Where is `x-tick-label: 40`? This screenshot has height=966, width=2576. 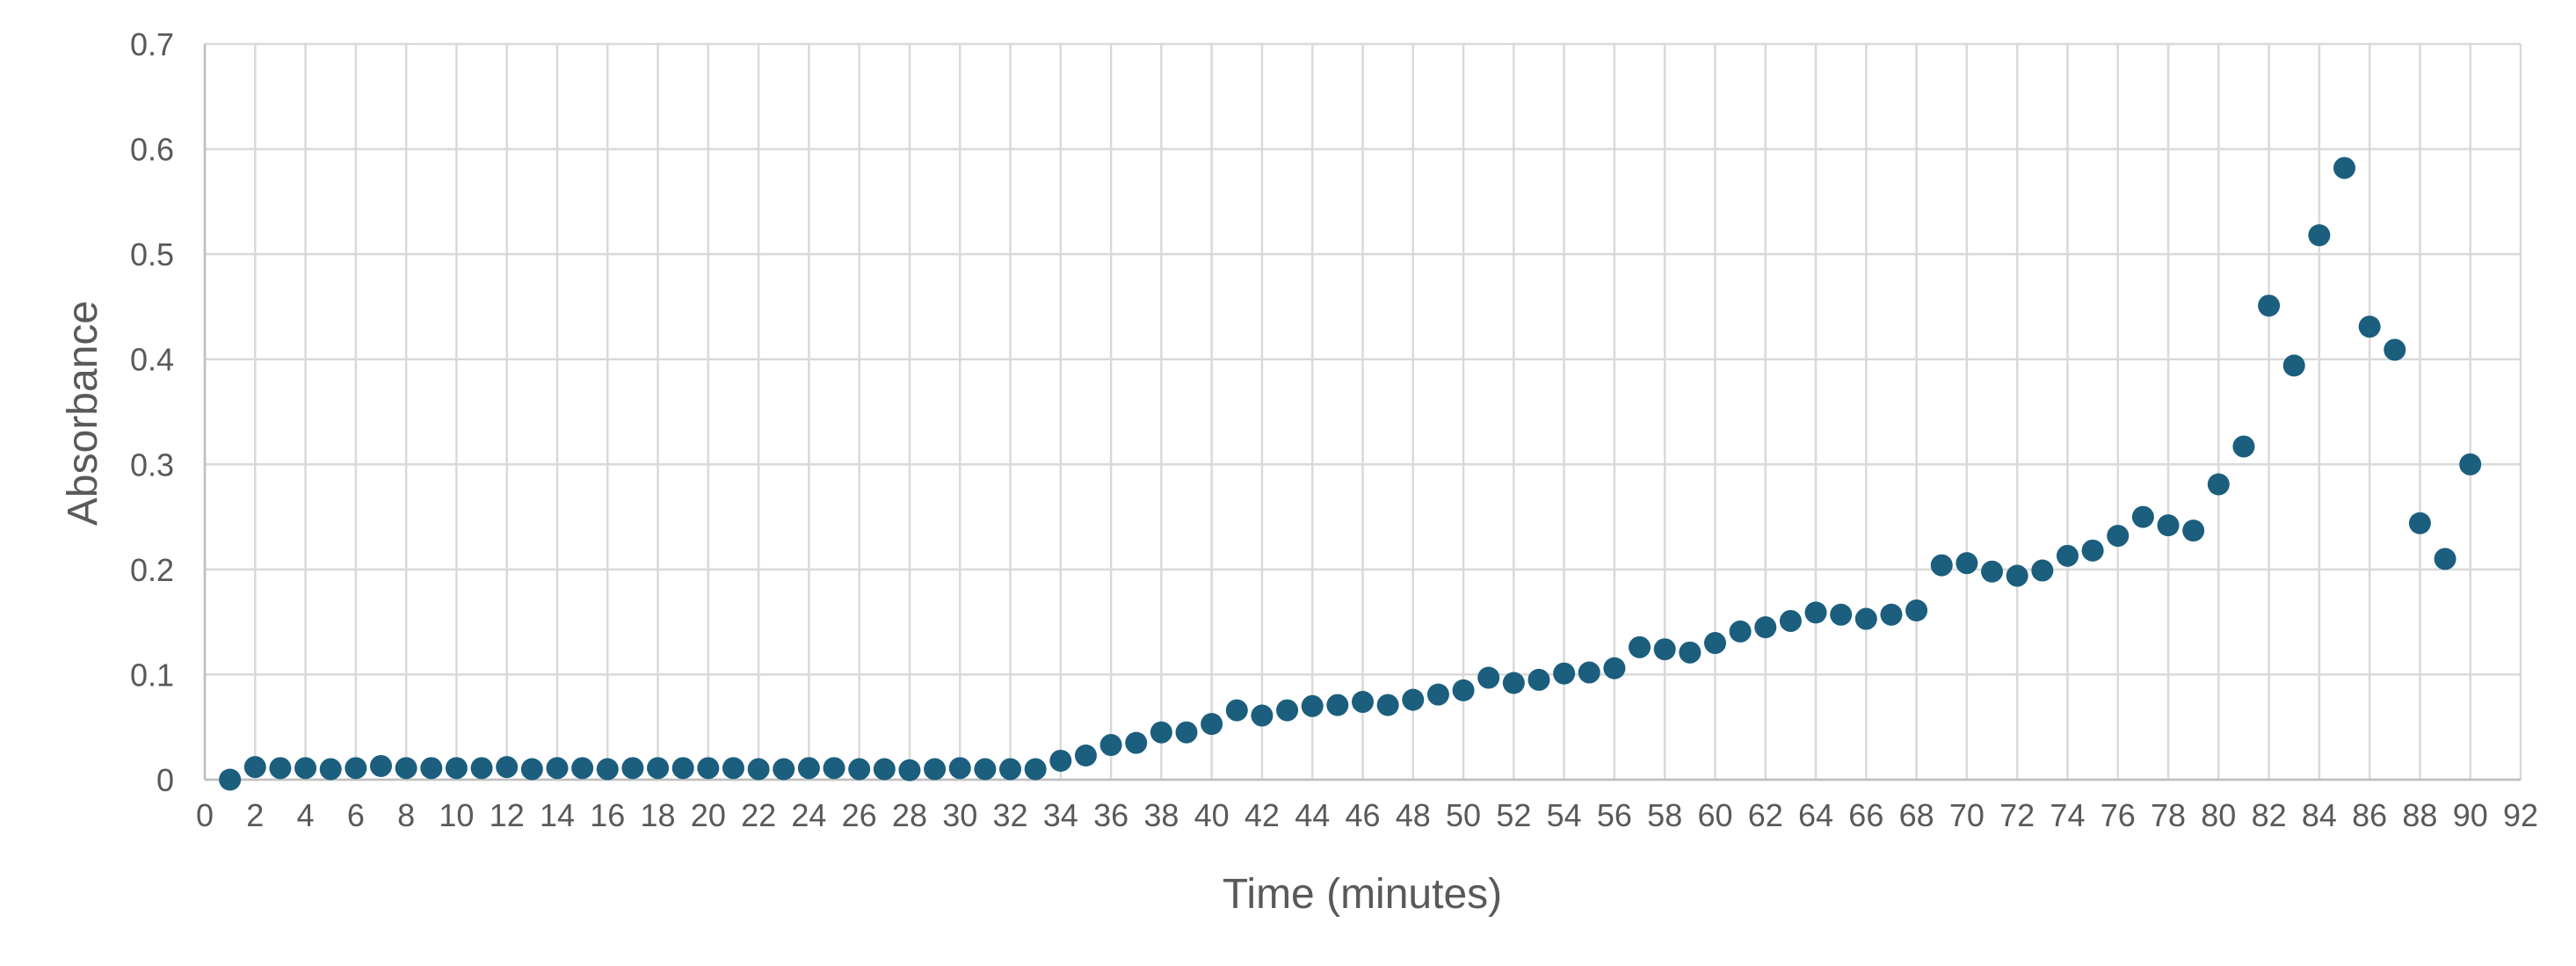 x-tick-label: 40 is located at coordinates (1212, 815).